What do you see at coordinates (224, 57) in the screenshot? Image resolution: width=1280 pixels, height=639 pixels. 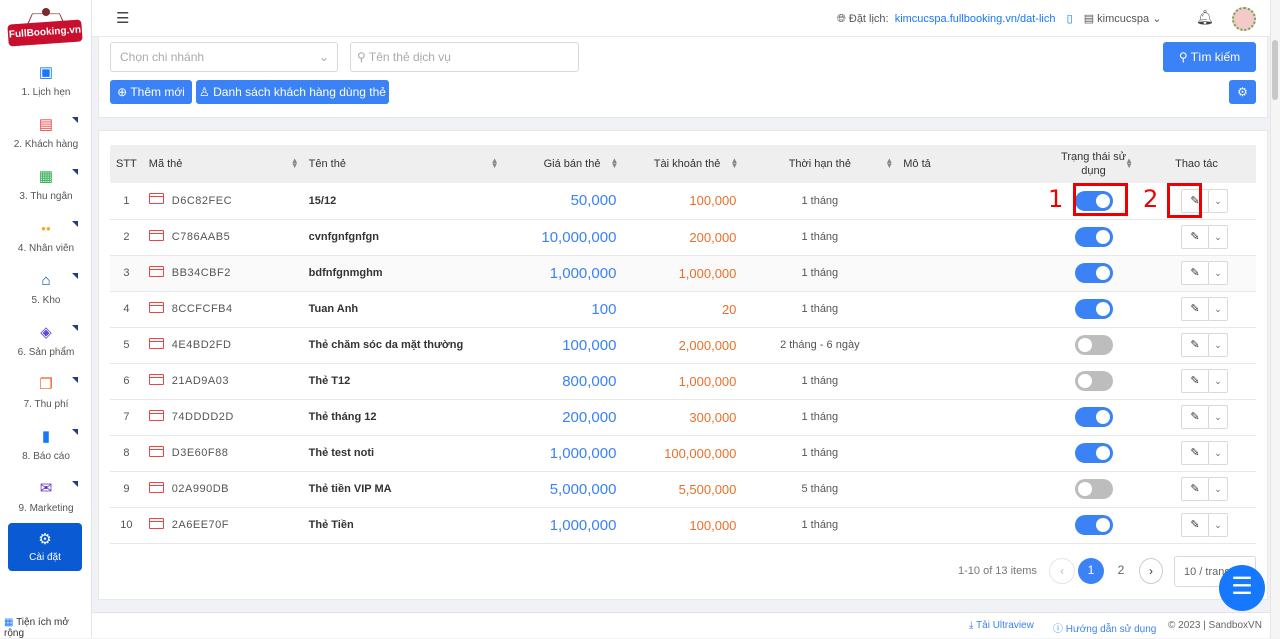 I see `branch-select: Chọn chi nhánh ⌄` at bounding box center [224, 57].